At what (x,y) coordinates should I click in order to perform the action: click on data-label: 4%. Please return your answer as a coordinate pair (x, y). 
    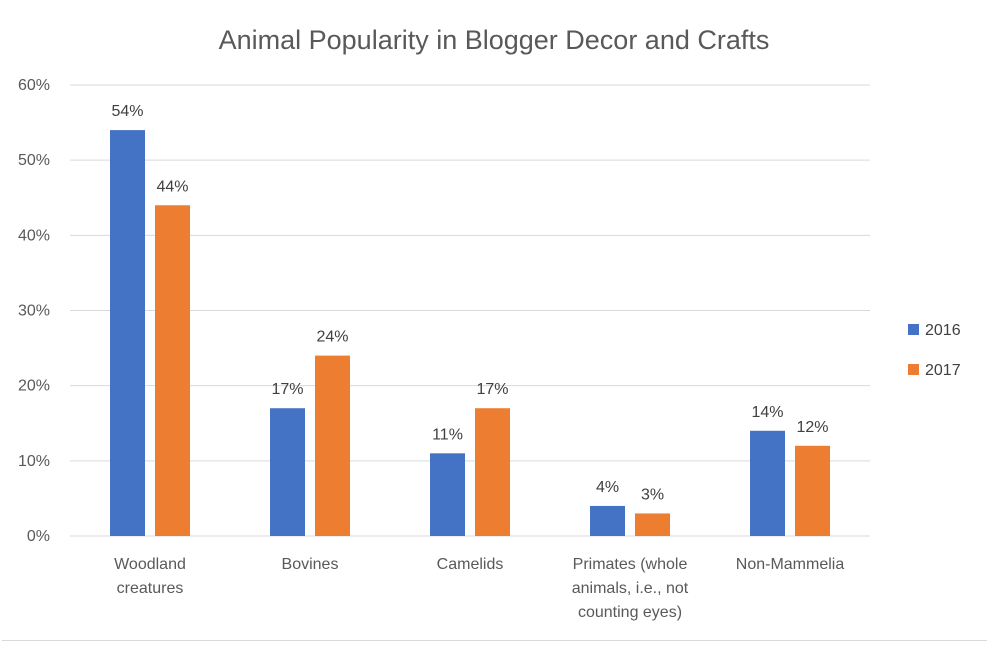
    Looking at the image, I should click on (607, 487).